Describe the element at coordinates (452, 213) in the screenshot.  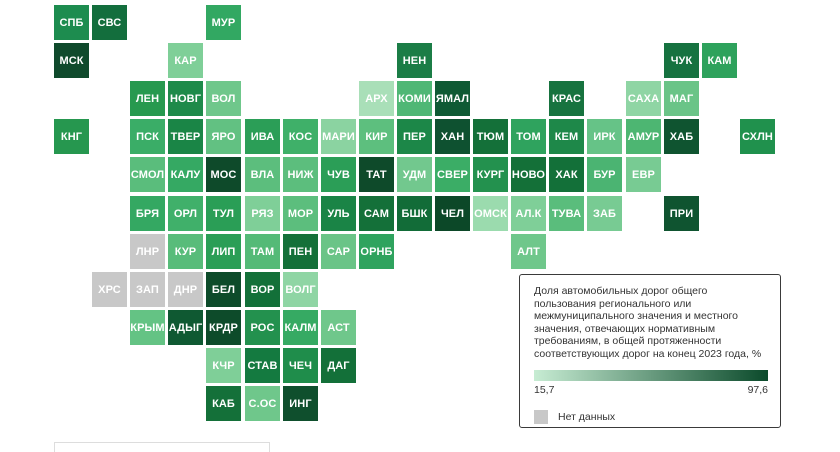
I see `region-tile: ЧЕЛ` at that location.